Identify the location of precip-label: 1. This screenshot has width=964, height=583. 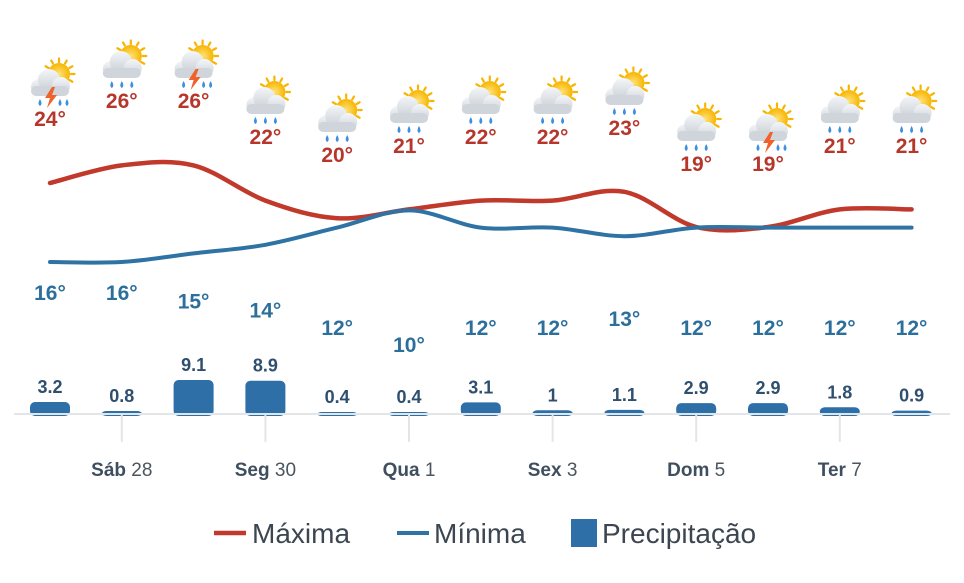
(553, 395).